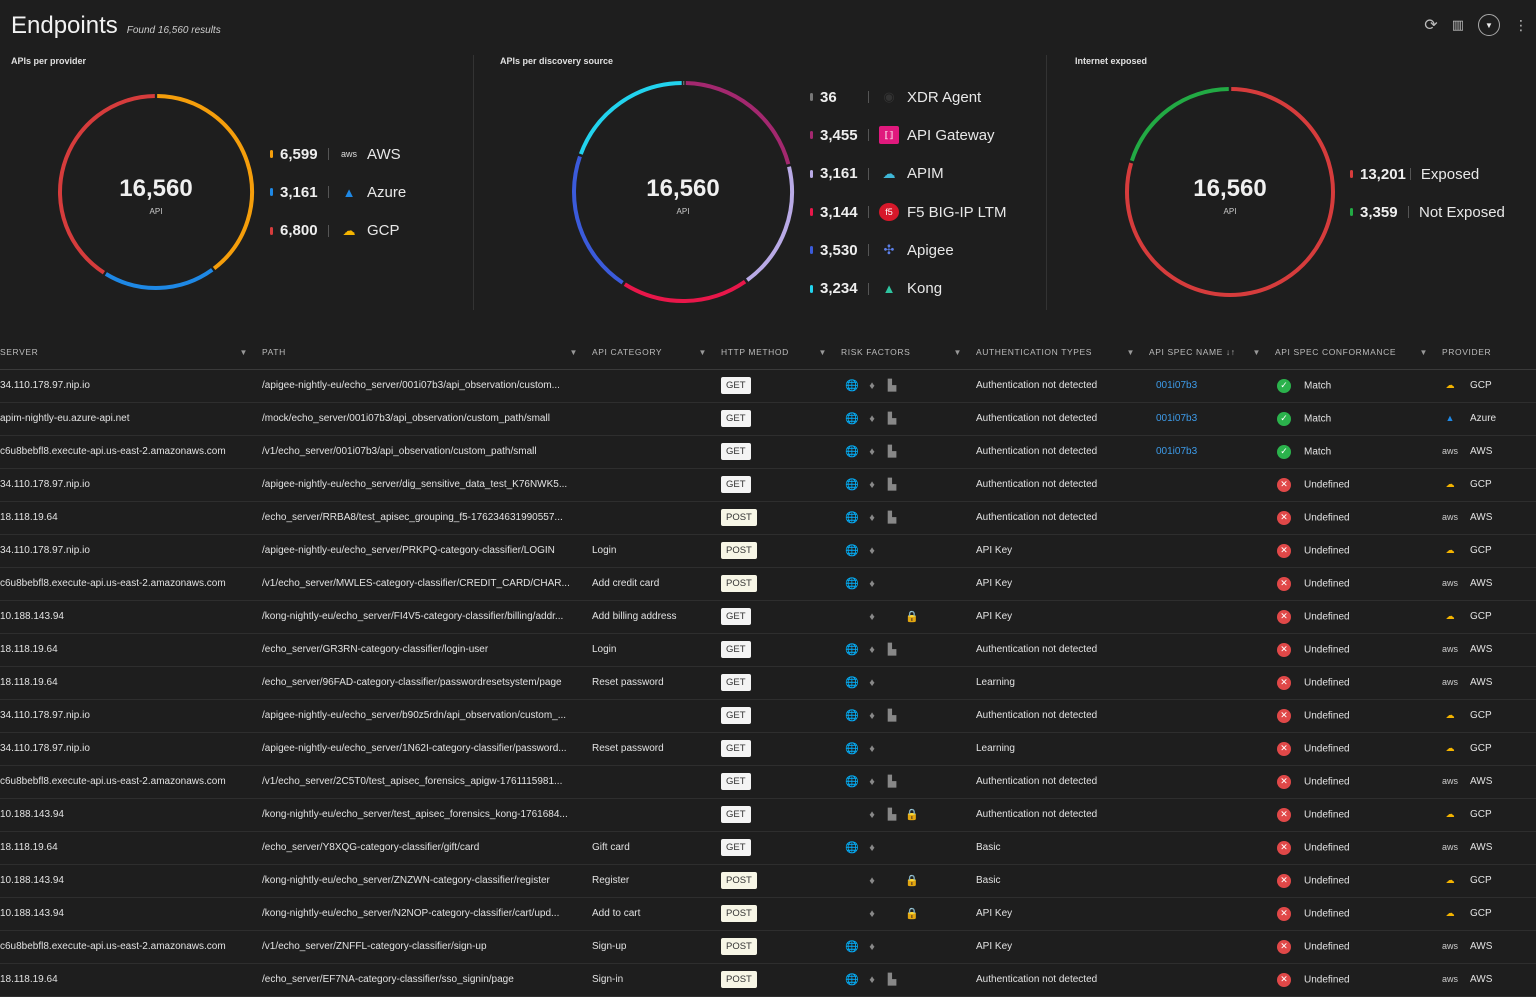 The height and width of the screenshot is (997, 1536). I want to click on category-cell: Add to cart, so click(656, 913).